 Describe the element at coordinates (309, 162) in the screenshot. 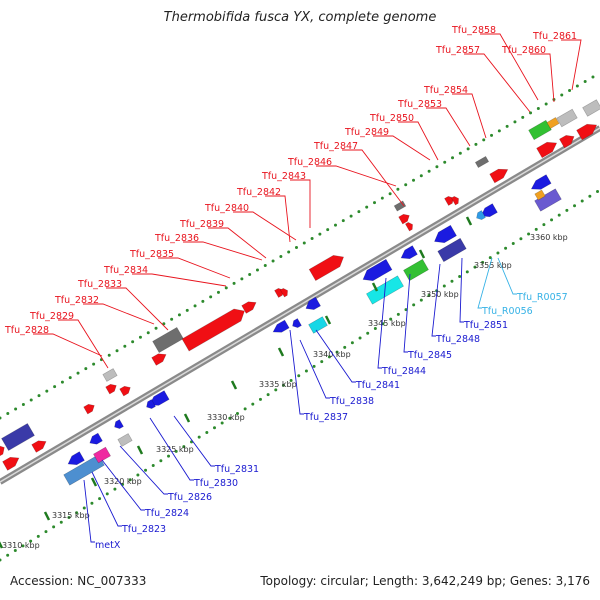

I see `forward-gene-label: Tfu_2846` at that location.